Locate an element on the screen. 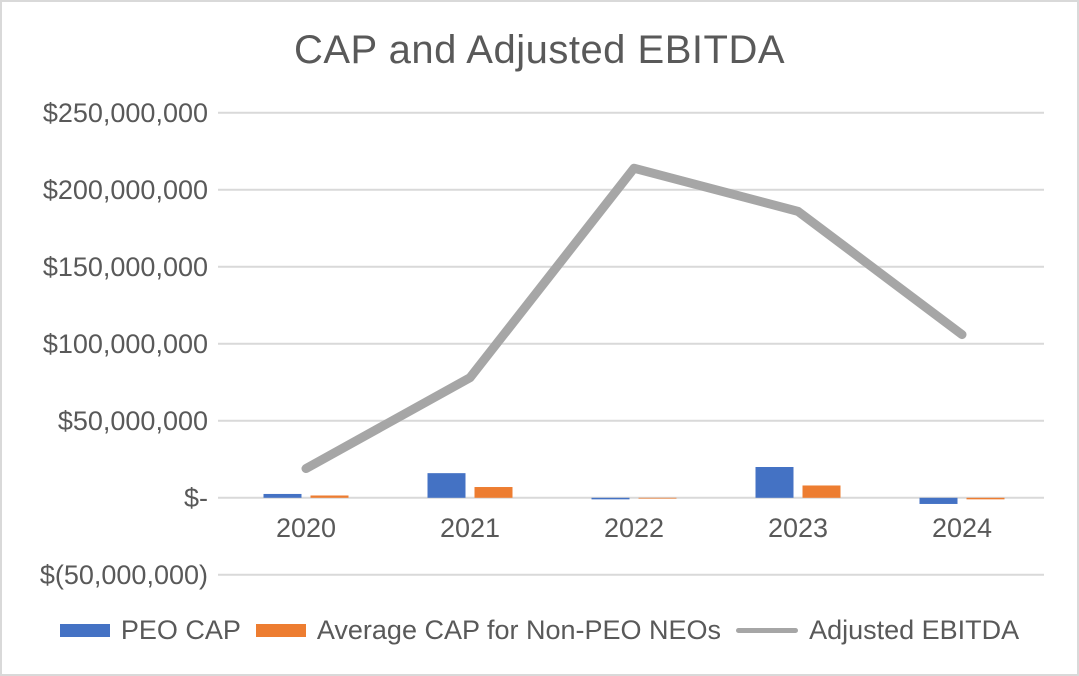  legend-item-avg-cap: Average CAP for Non-PEO NEOs is located at coordinates (488, 630).